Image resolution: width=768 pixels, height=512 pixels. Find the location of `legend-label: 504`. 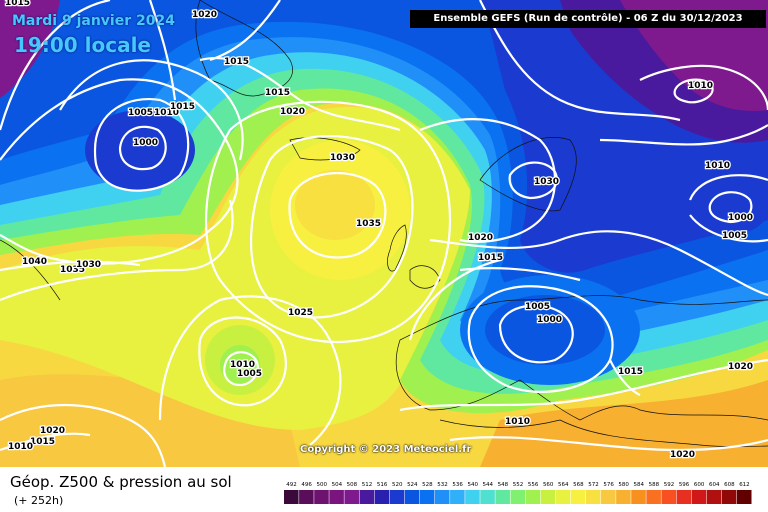

legend-label: 504 is located at coordinates (337, 485).